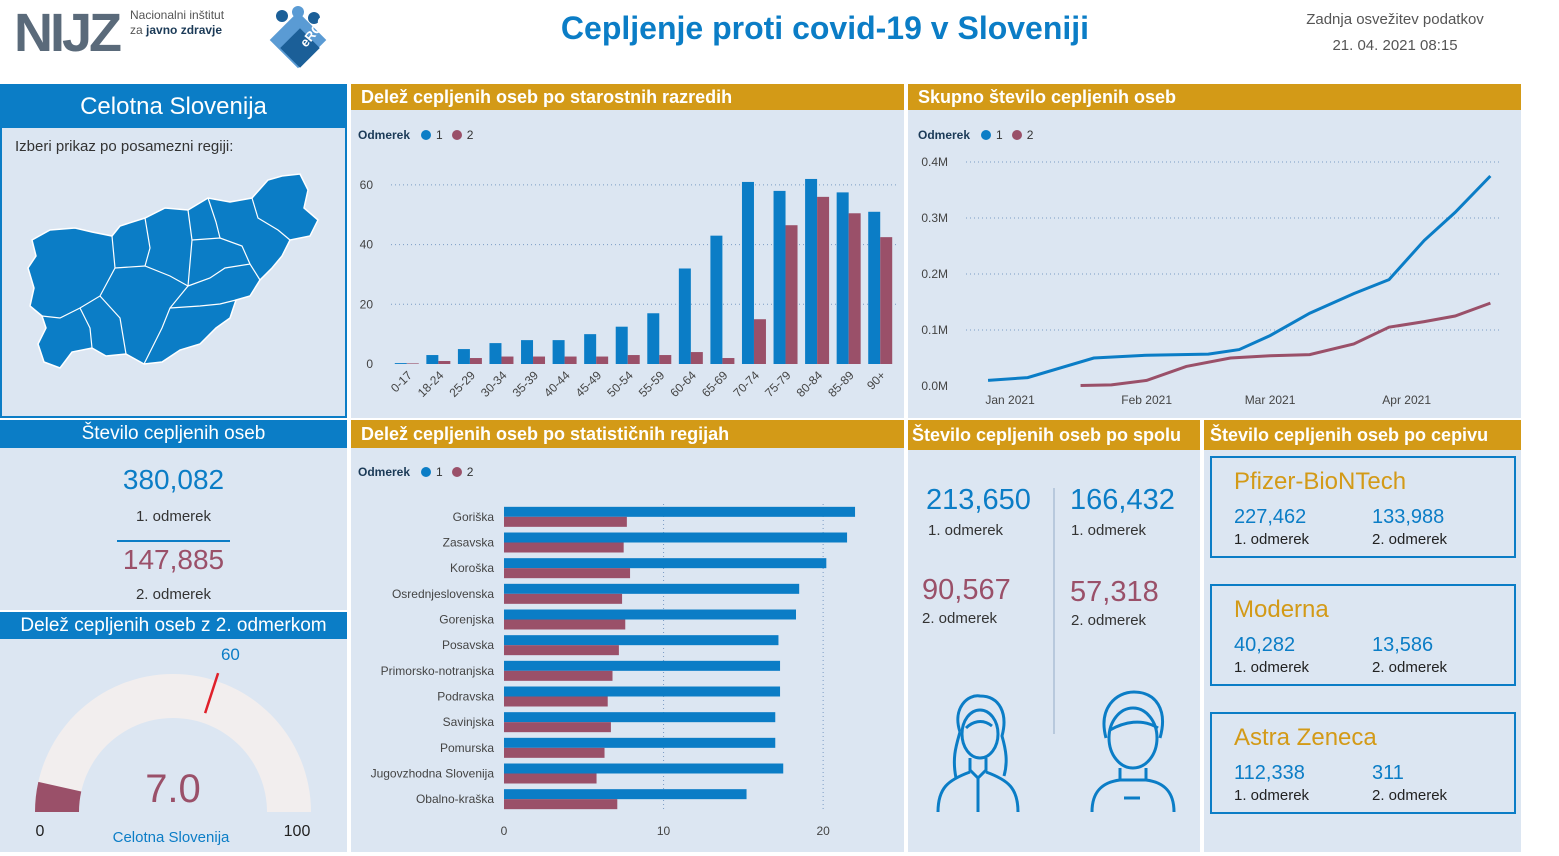 This screenshot has height=856, width=1559. I want to click on vaccine-name: Pfizer-BioNTech, so click(1320, 481).